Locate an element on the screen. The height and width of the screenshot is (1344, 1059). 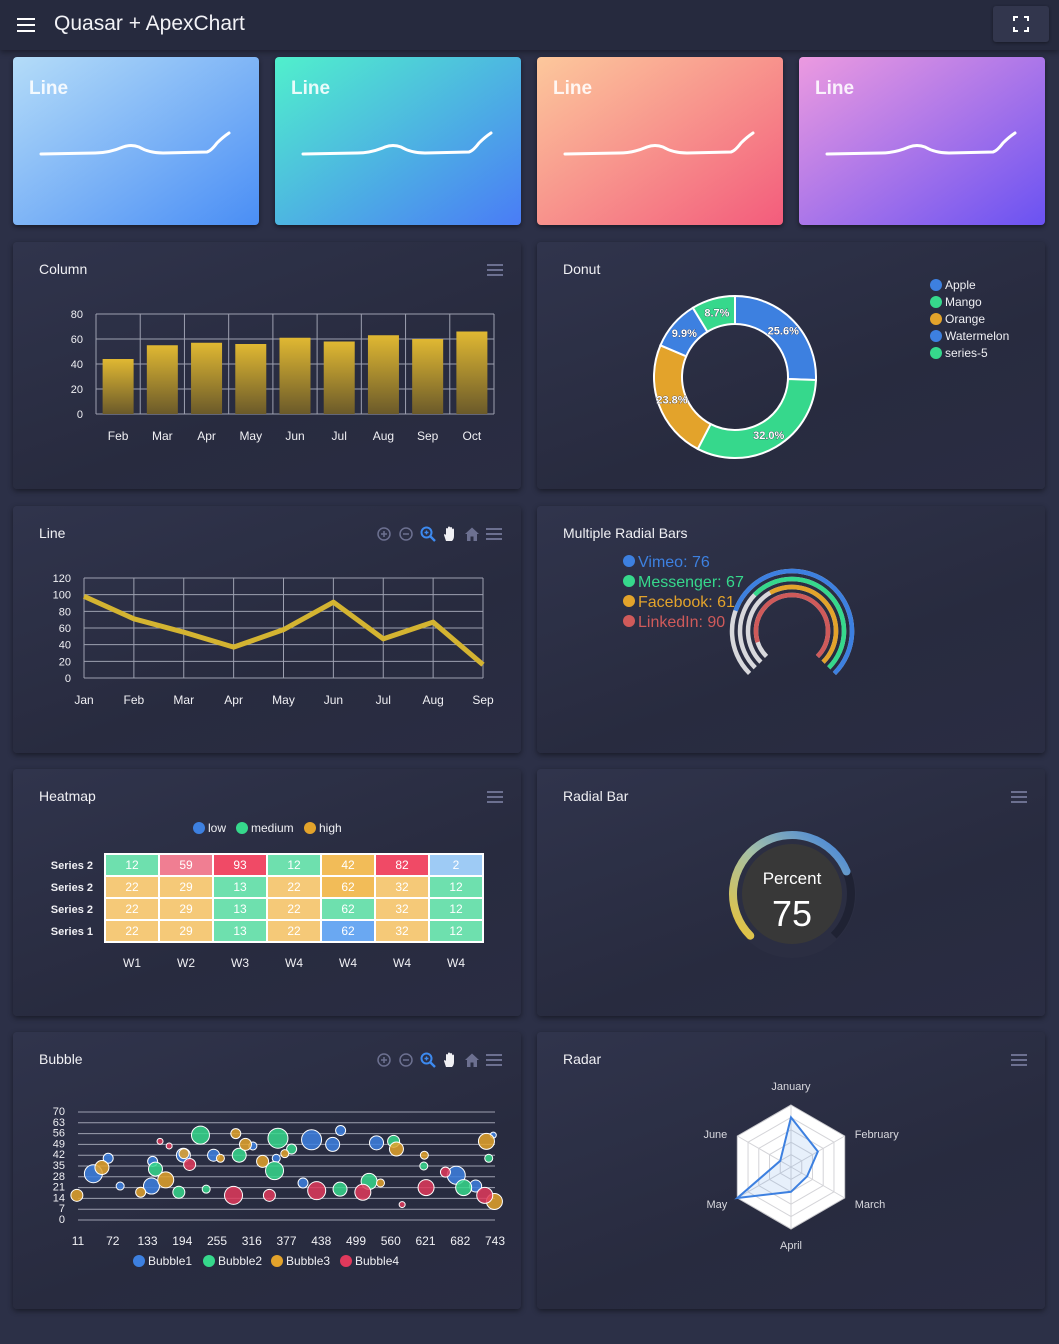
x-tick-label: May is located at coordinates (250, 436).